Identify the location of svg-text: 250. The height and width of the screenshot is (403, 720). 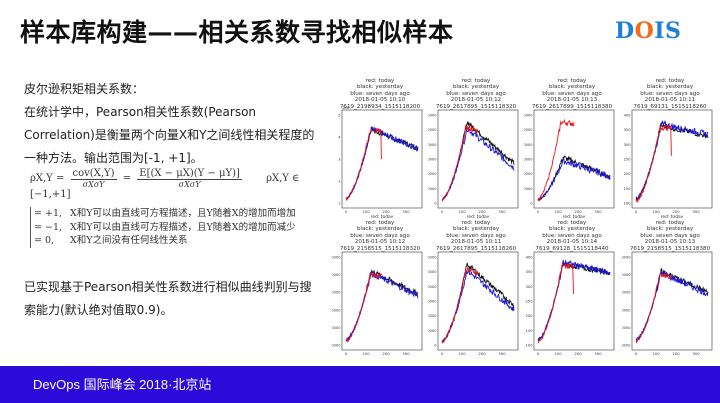
(530, 302).